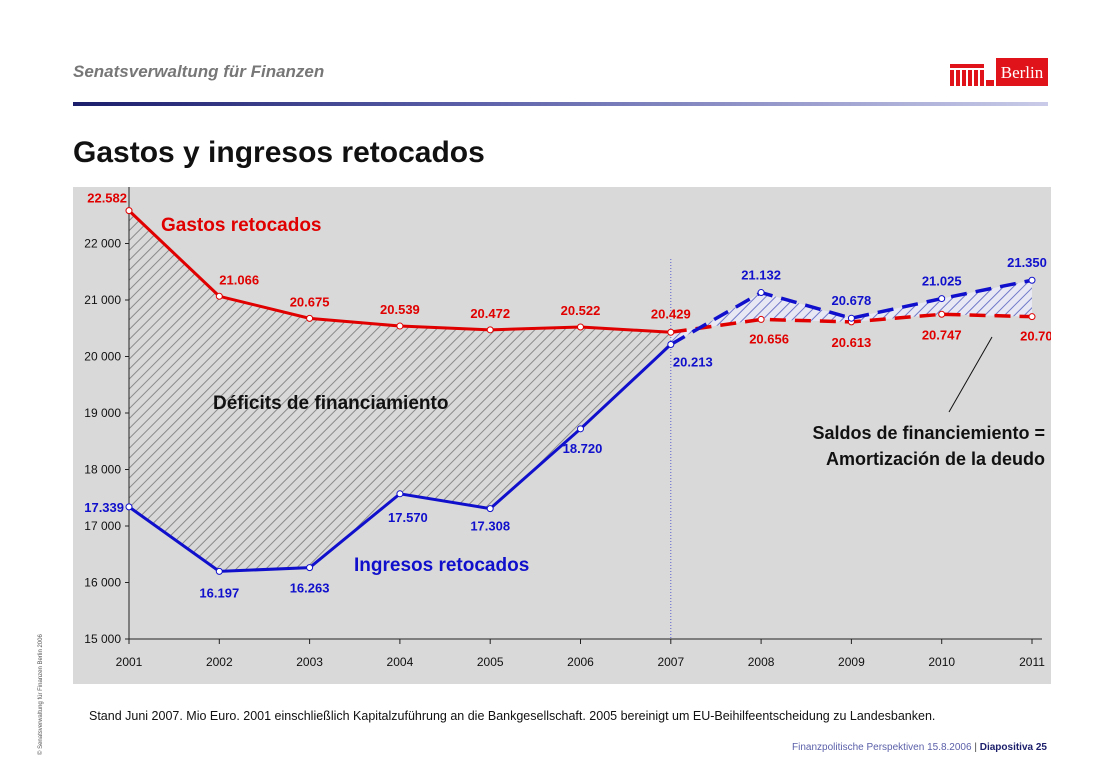 Image resolution: width=1100 pixels, height=780 pixels. Describe the element at coordinates (970, 374) in the screenshot. I see `surplus-pointer-line` at that location.